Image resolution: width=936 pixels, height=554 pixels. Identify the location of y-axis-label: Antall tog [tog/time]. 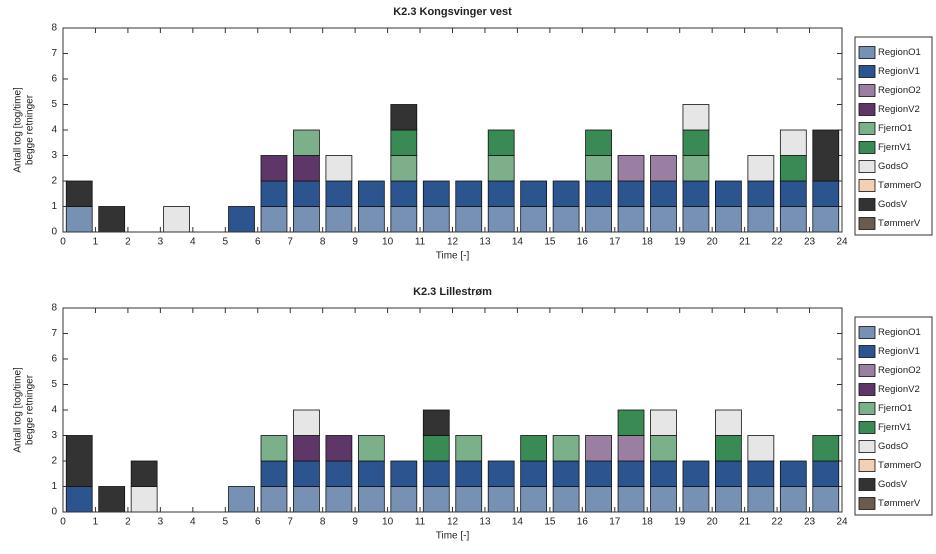
(18, 410).